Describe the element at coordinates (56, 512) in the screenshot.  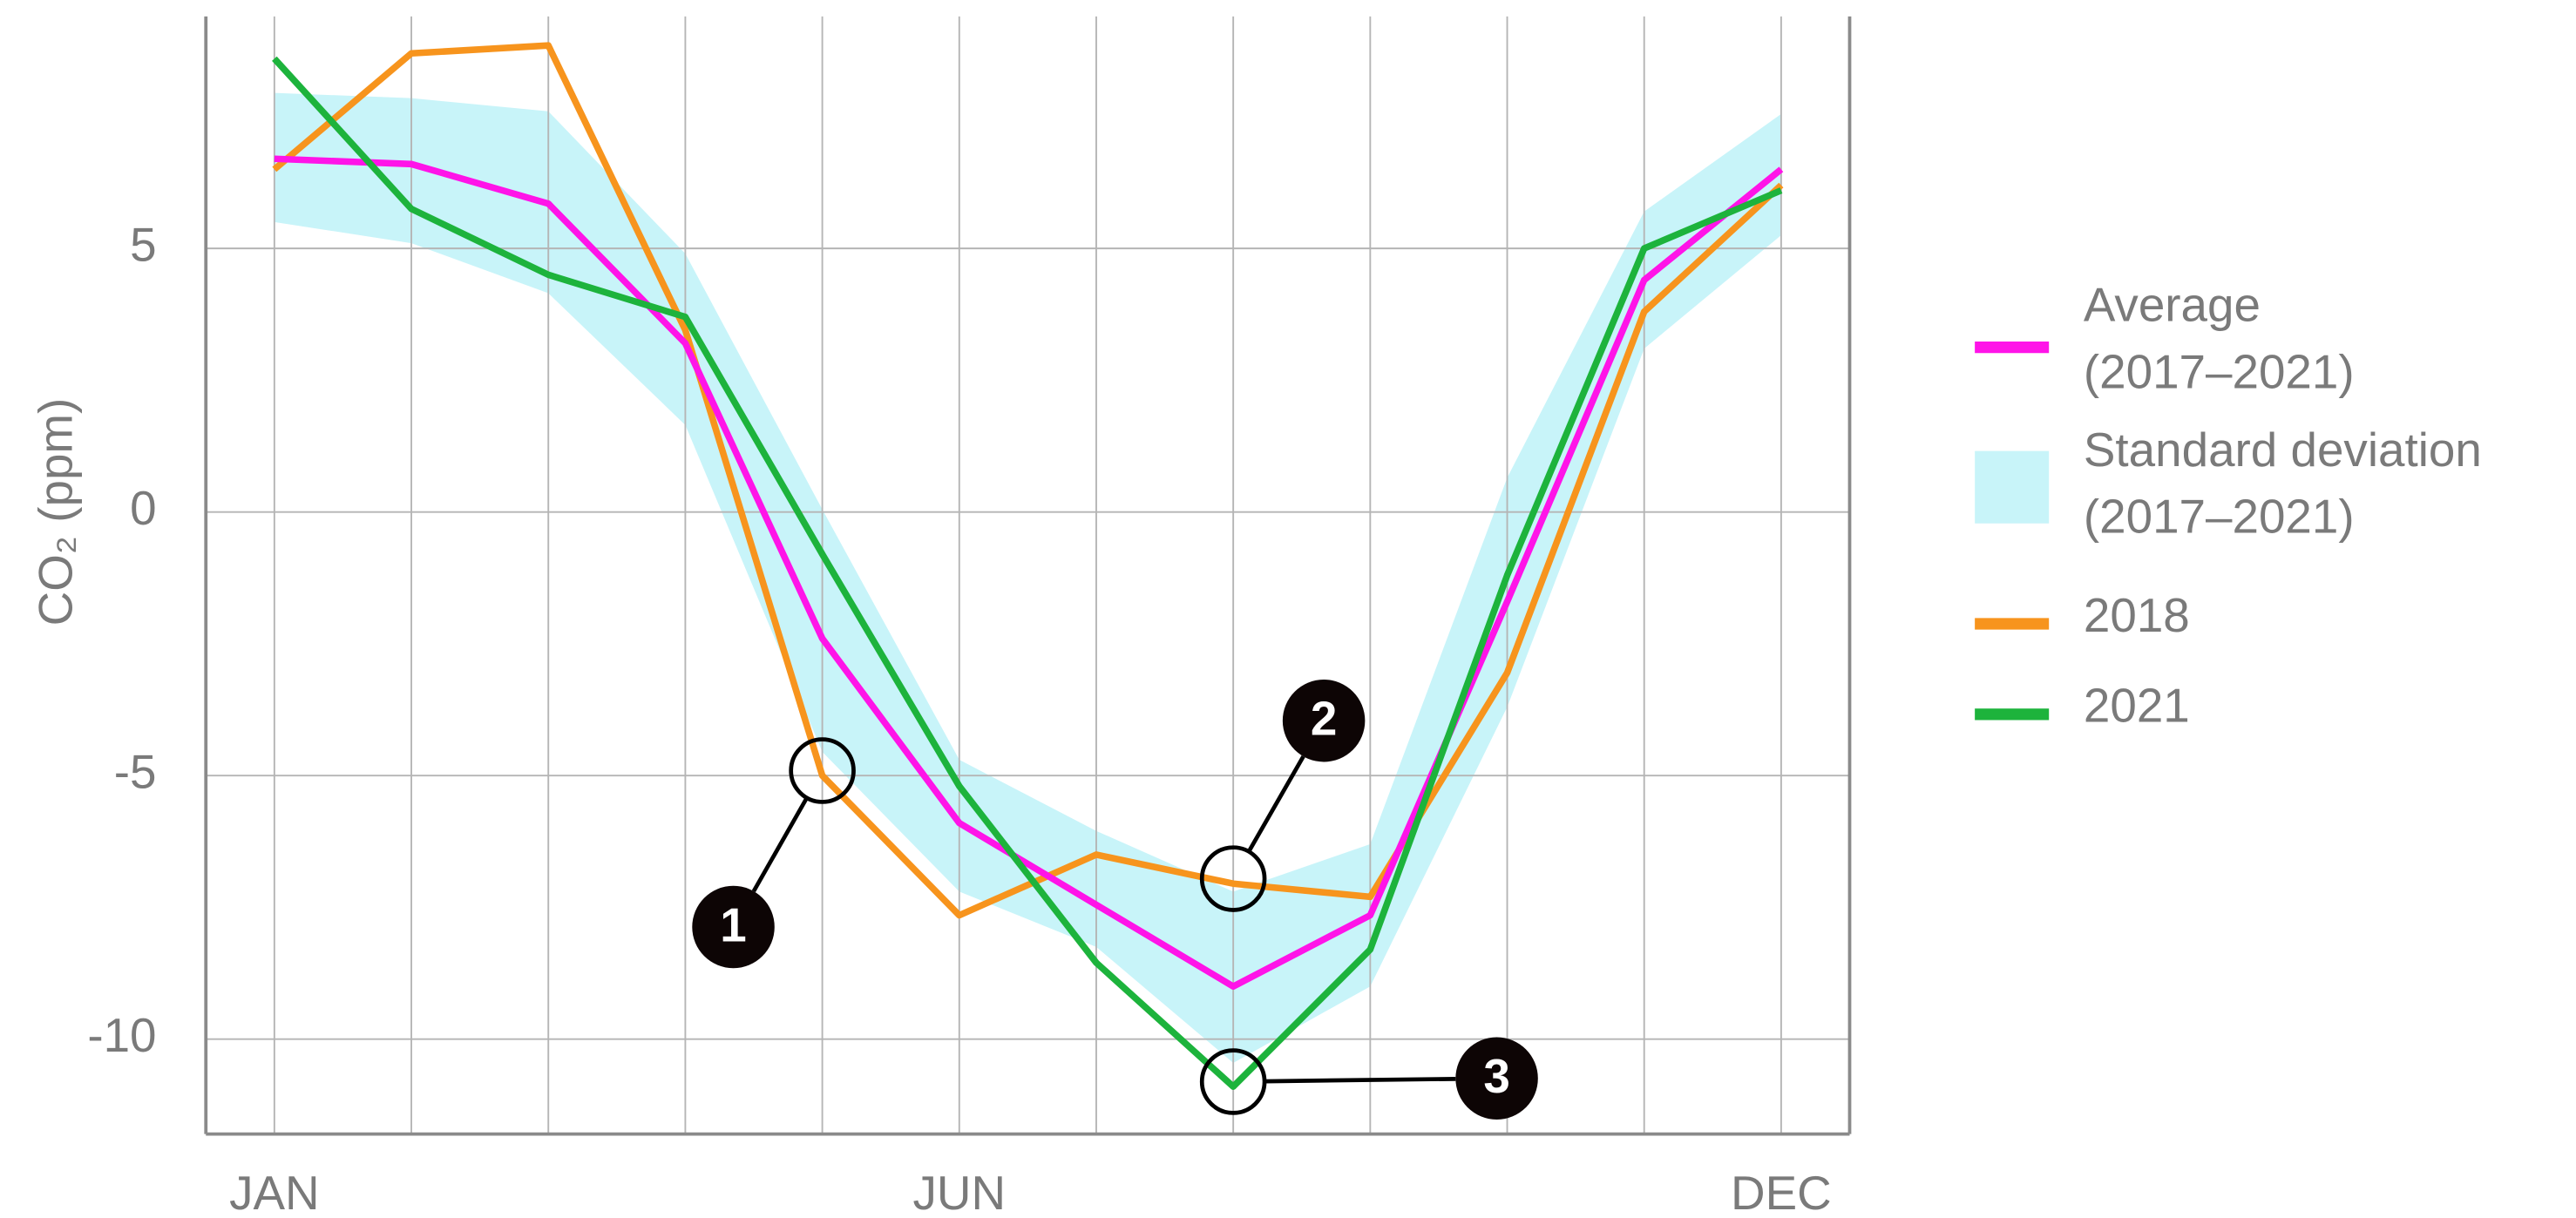
I see `y-axis-label: CO₂ (ppm)` at that location.